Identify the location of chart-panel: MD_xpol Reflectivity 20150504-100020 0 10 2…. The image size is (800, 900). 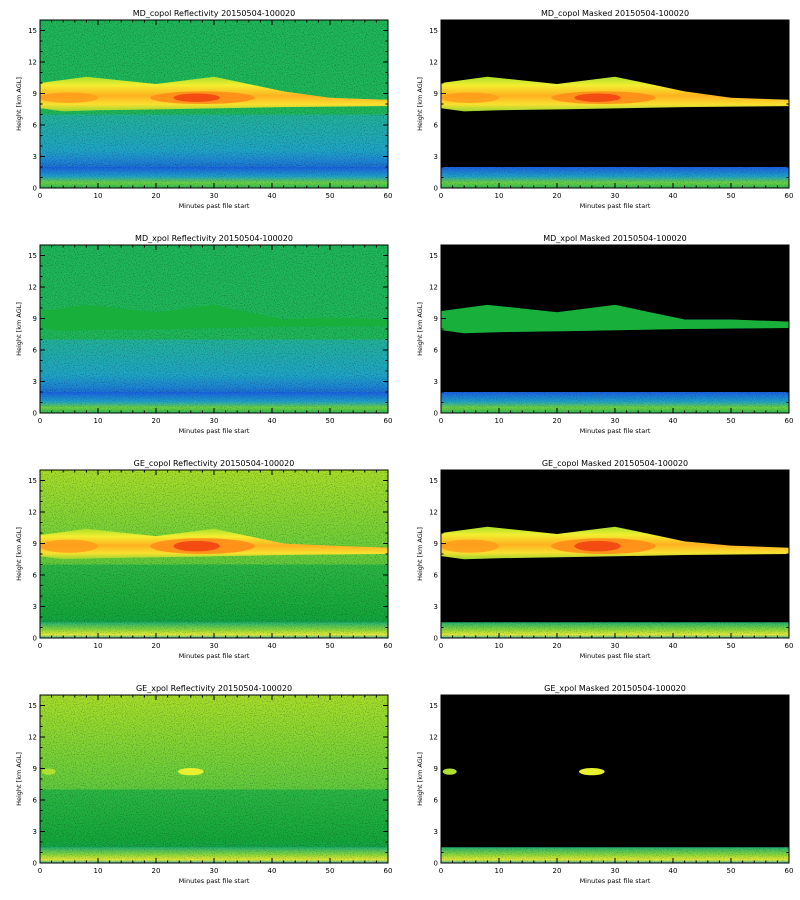
(203, 334).